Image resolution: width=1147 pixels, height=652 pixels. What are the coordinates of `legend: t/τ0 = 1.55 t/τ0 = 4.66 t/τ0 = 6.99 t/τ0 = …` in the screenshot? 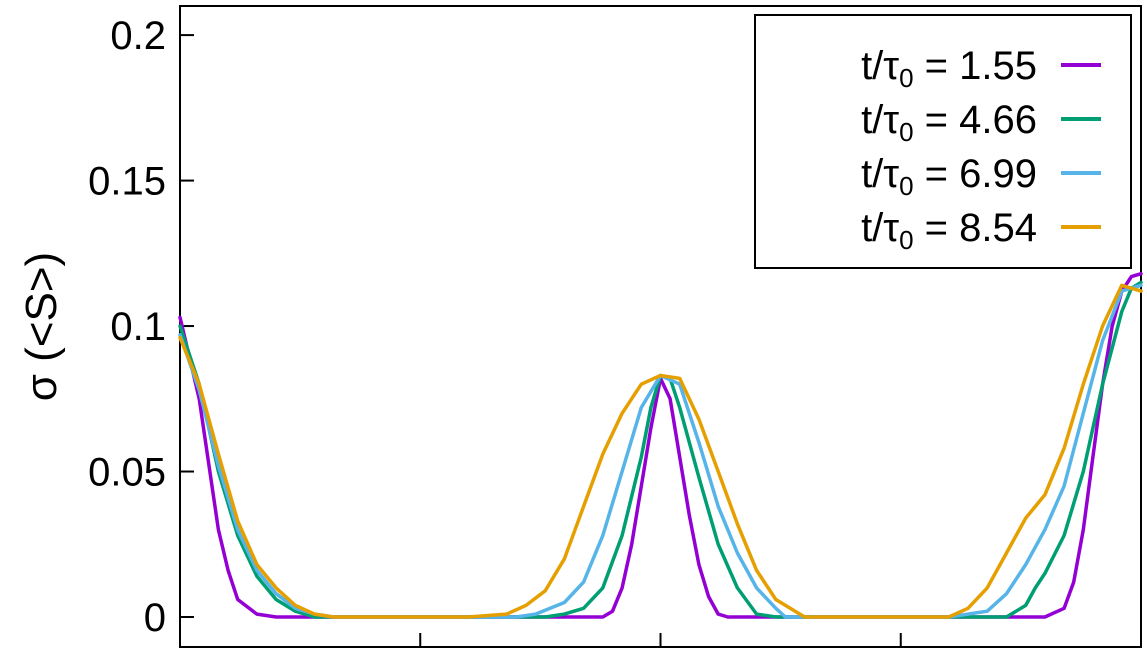 It's located at (943, 141).